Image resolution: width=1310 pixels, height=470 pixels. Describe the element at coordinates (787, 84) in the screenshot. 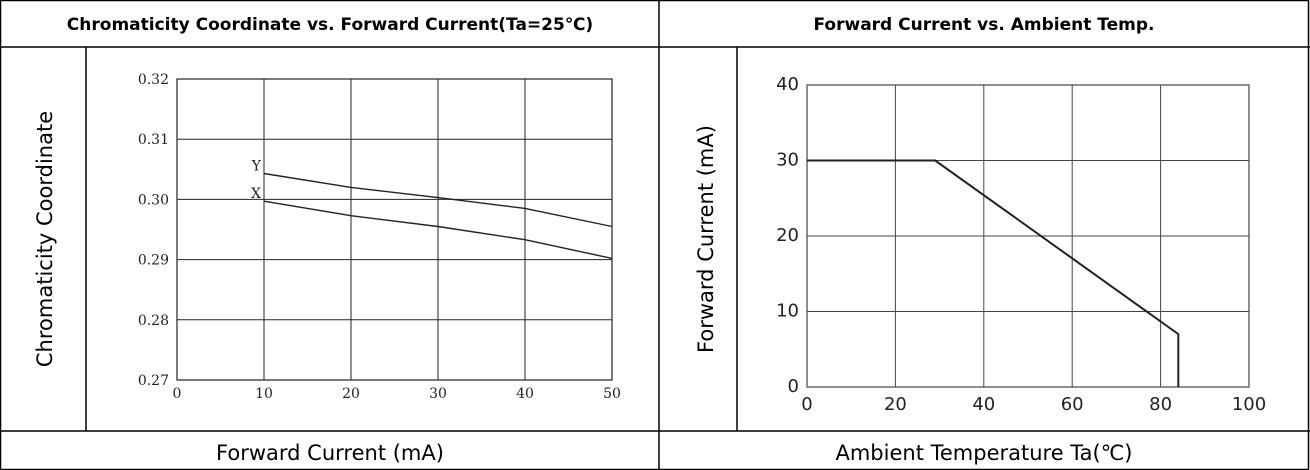

I see `y-tick-label: 40` at that location.